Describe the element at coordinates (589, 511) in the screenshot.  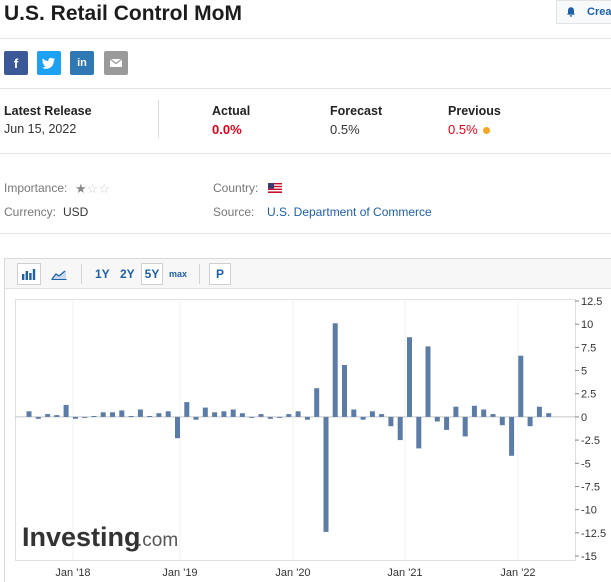
I see `y-tick-label: -10` at that location.